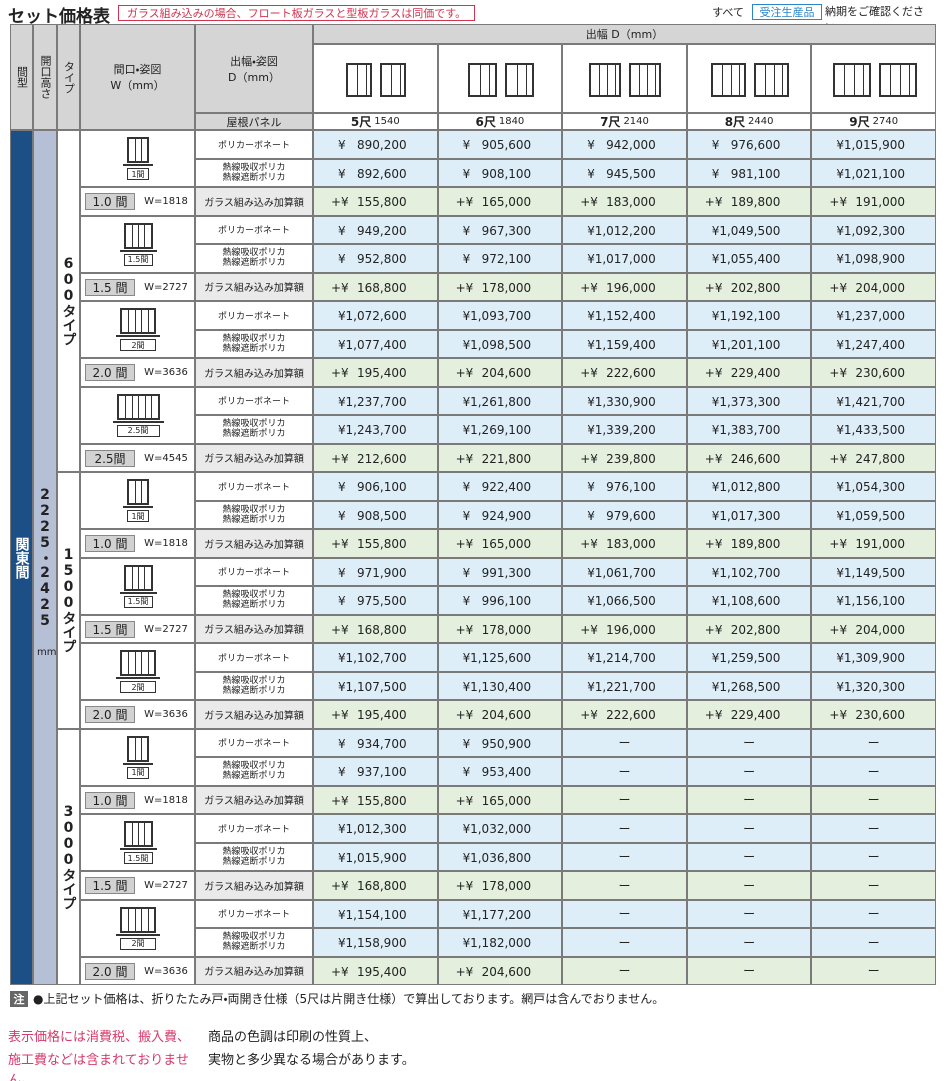  Describe the element at coordinates (625, 601) in the screenshot. I see `price-amount: 1,066,500` at that location.